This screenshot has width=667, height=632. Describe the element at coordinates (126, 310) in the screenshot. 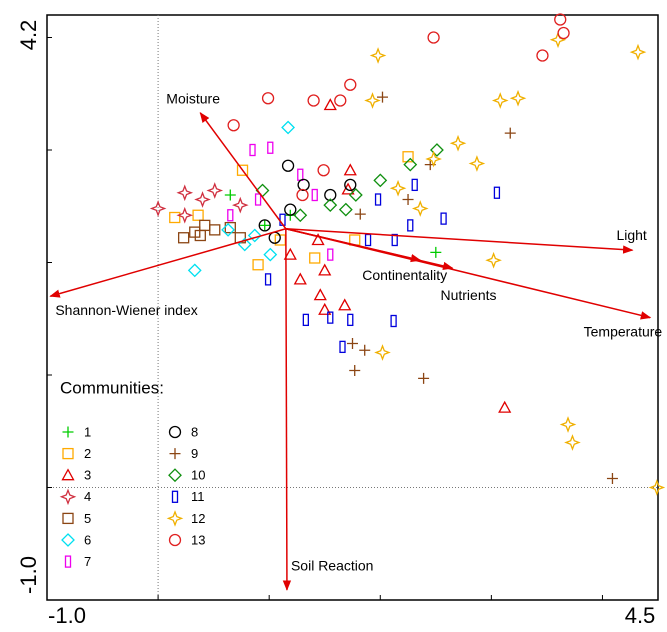

I see `vector-label: Shannon-Wiener index` at that location.